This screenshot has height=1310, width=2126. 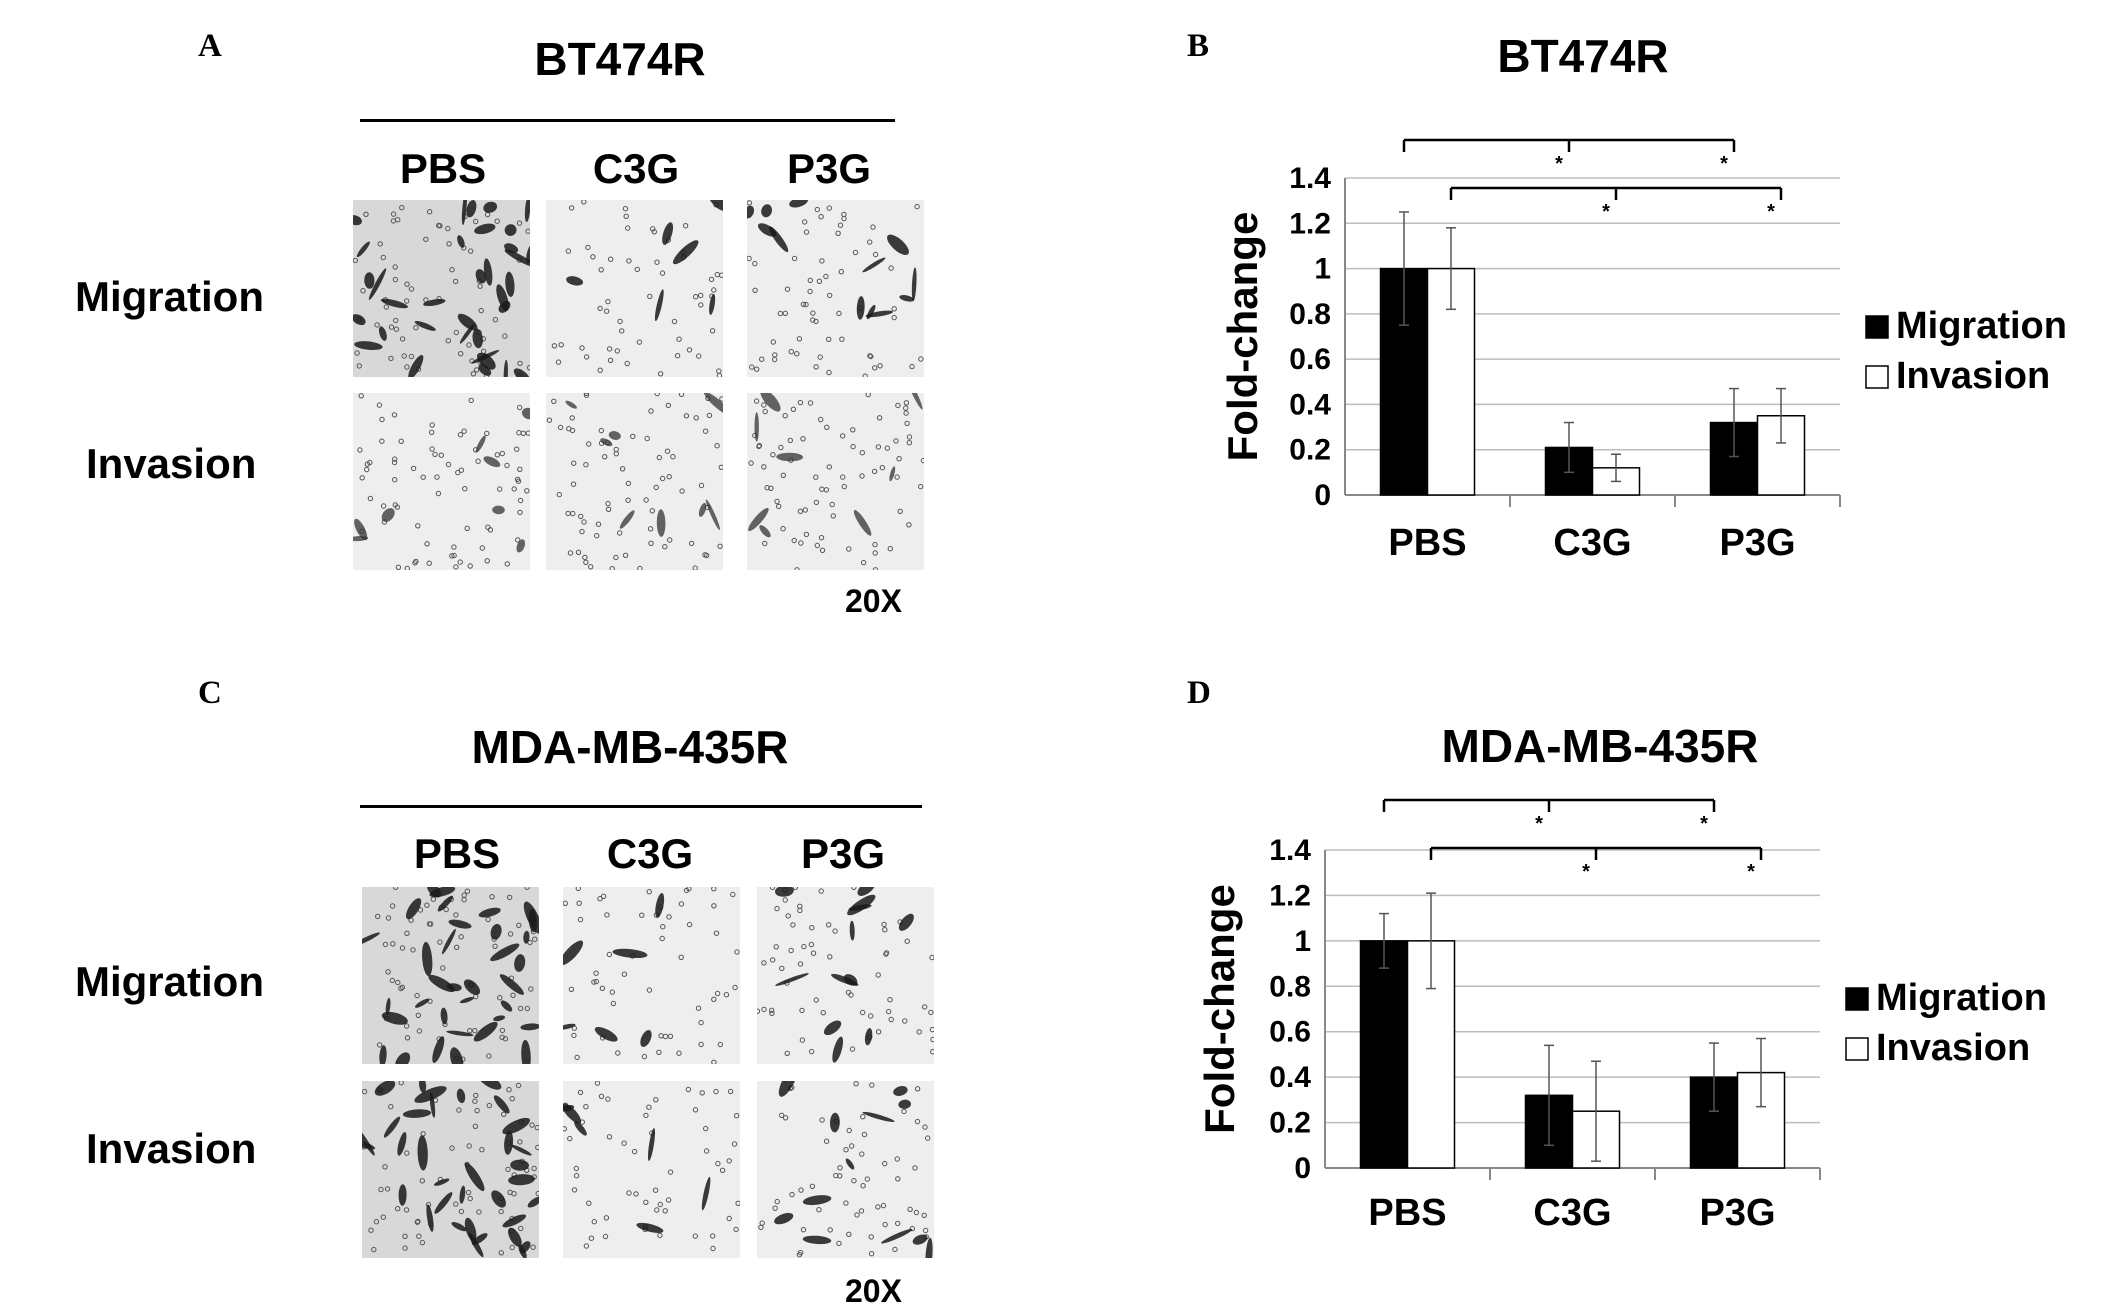 What do you see at coordinates (1981, 326) in the screenshot?
I see `legend-label: Migration` at bounding box center [1981, 326].